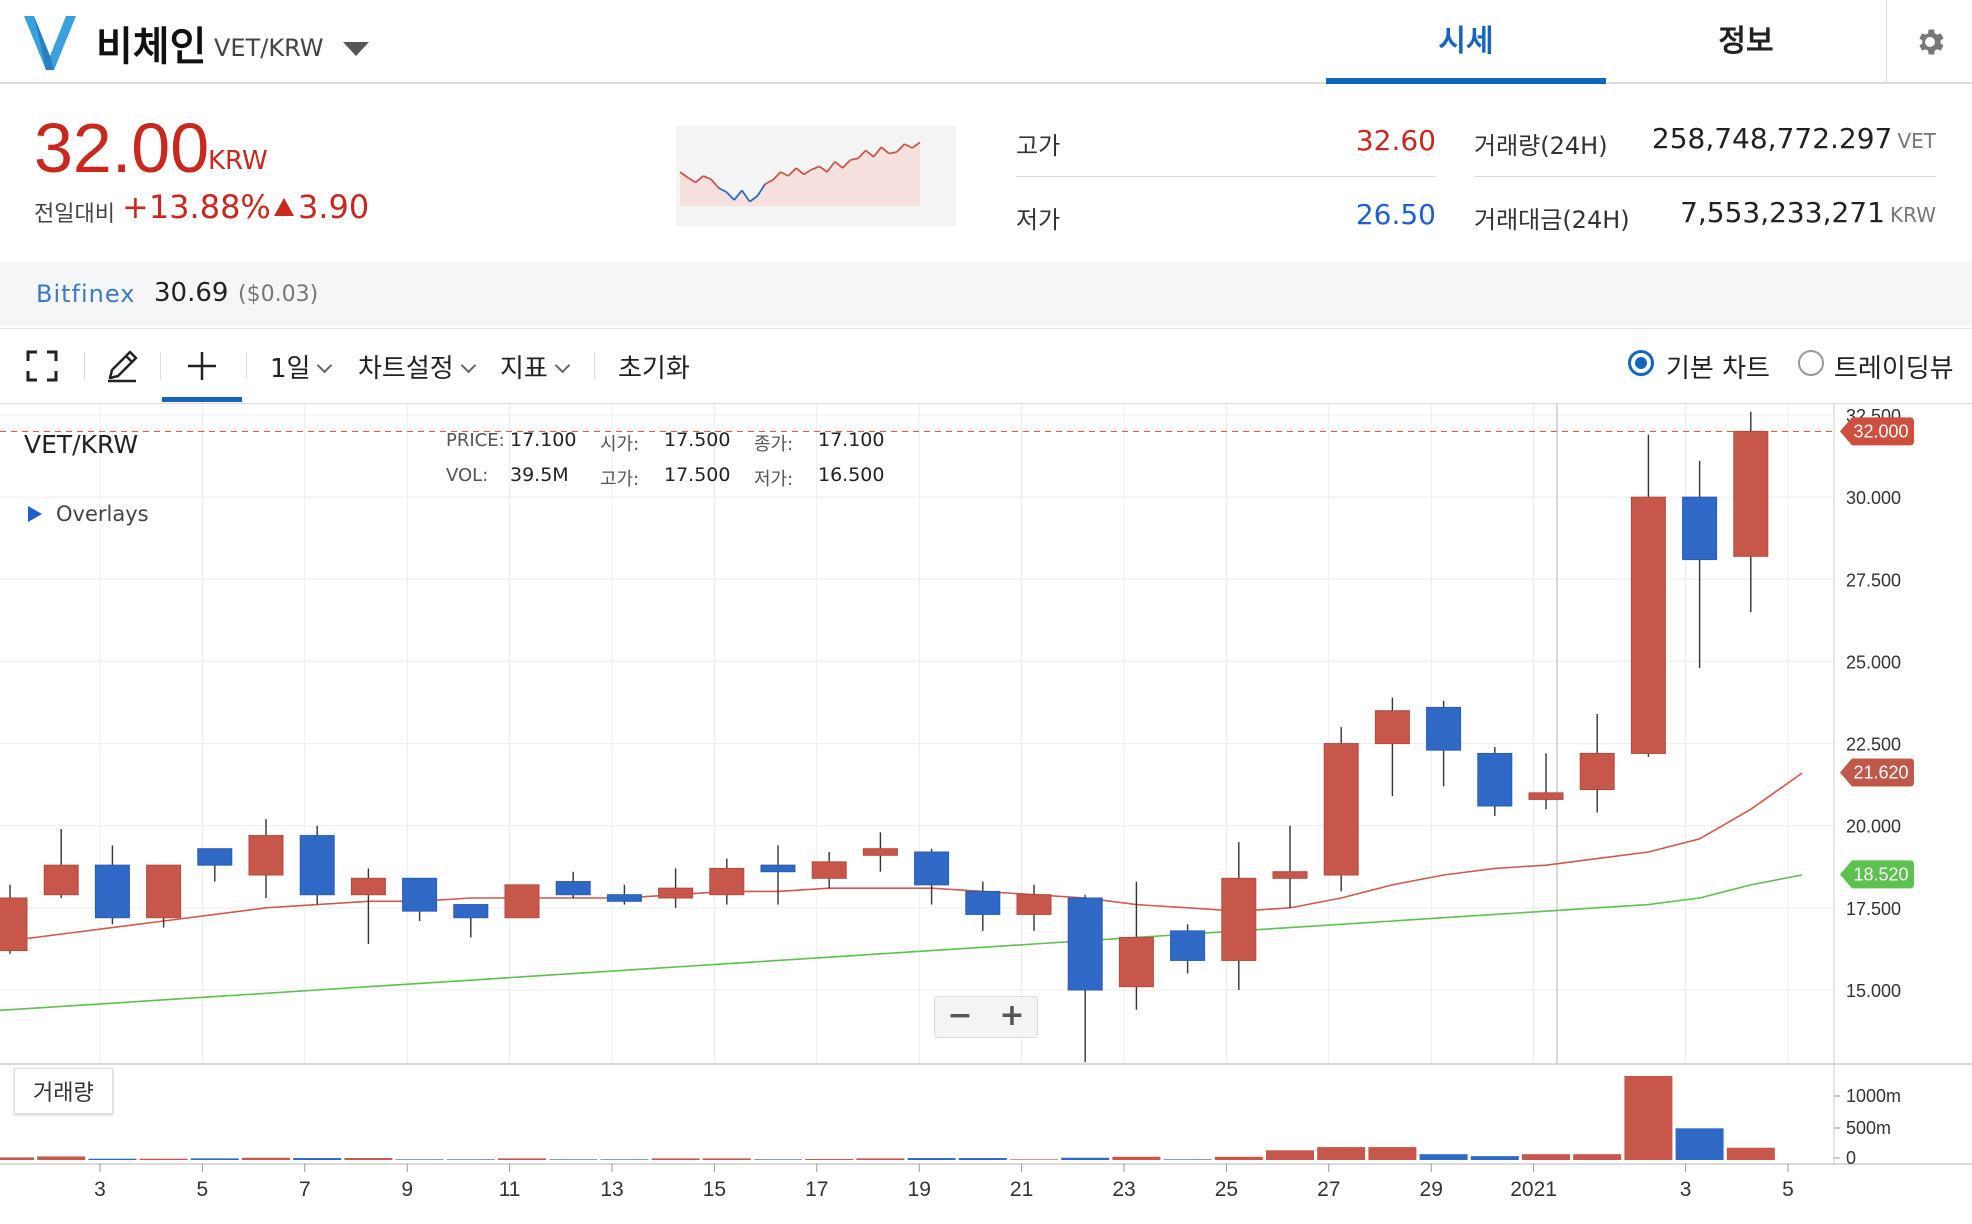  What do you see at coordinates (1772, 138) in the screenshot?
I see `volume-24h-value: 258,748,772.297` at bounding box center [1772, 138].